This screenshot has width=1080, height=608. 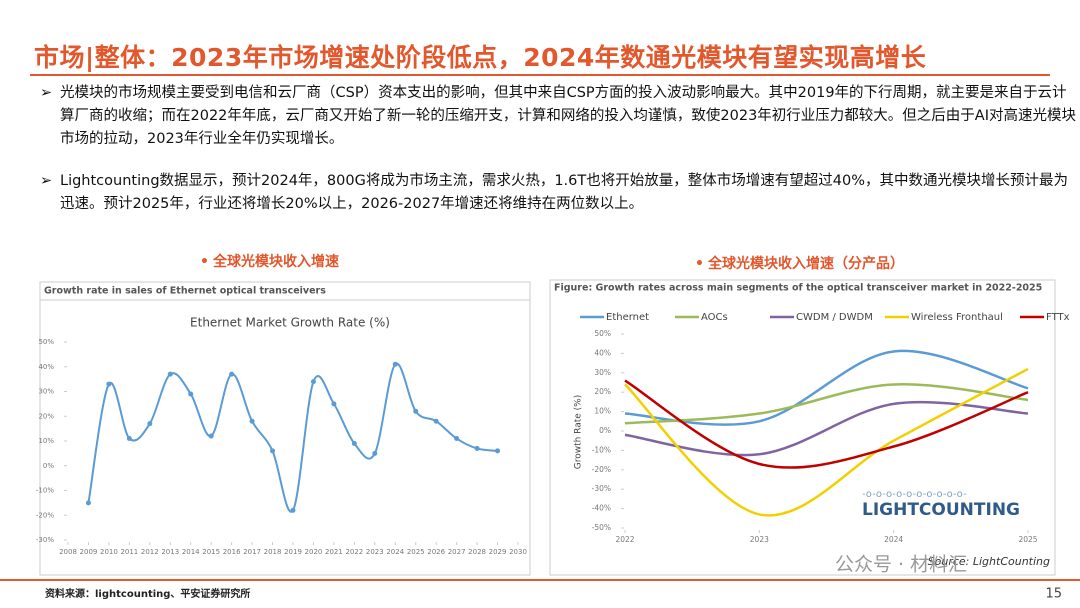 What do you see at coordinates (714, 317) in the screenshot?
I see `legend-label: AOCs` at bounding box center [714, 317].